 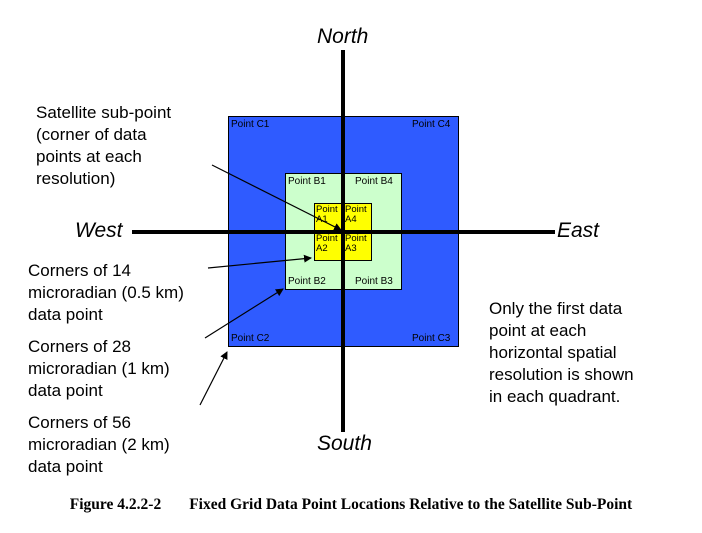 What do you see at coordinates (250, 338) in the screenshot?
I see `label-point-c2: Point C2` at bounding box center [250, 338].